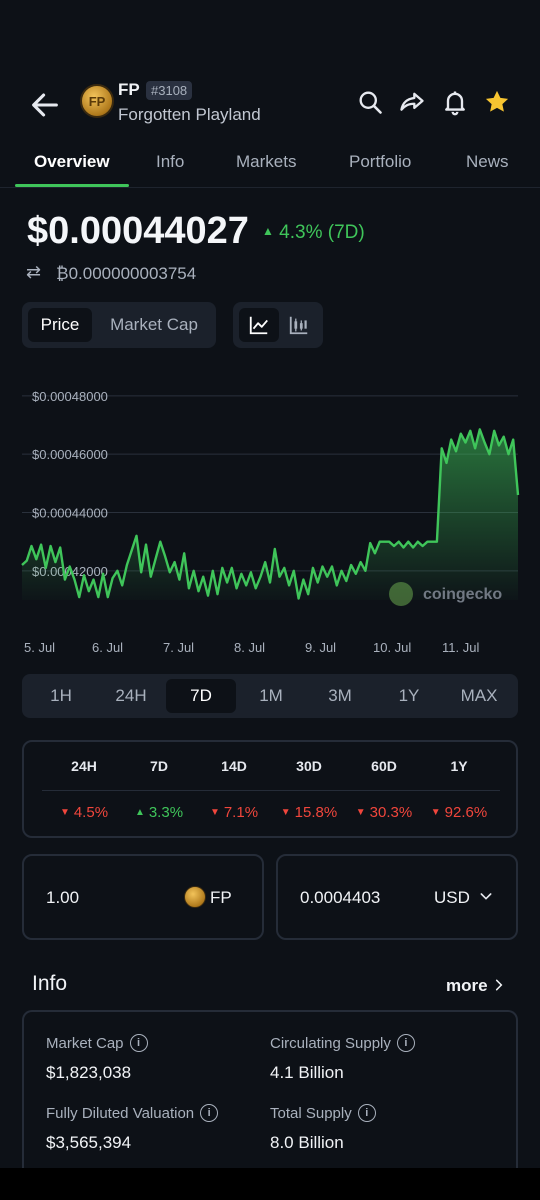 This screenshot has height=1200, width=540. What do you see at coordinates (169, 90) in the screenshot?
I see `rank-badge: #3108` at bounding box center [169, 90].